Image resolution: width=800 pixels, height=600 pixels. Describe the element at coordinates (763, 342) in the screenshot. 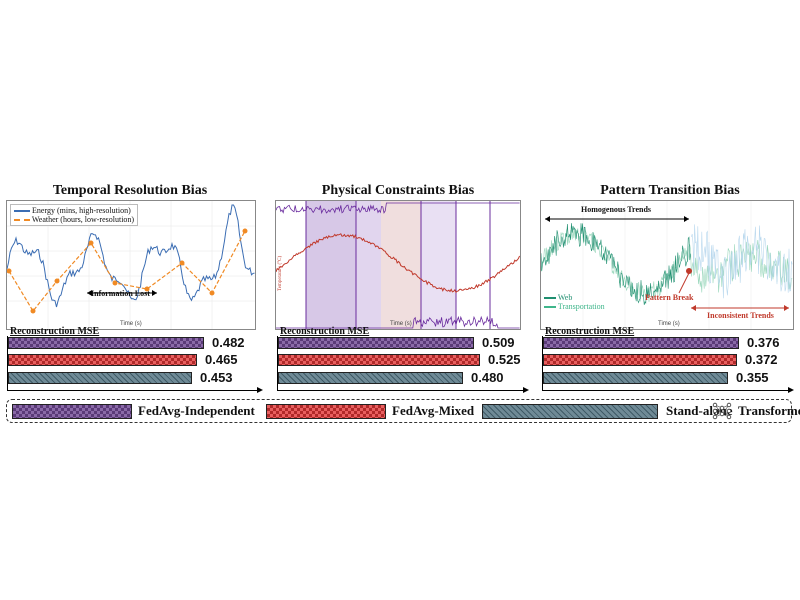

I see `panel3-val-independent: 0.376` at that location.